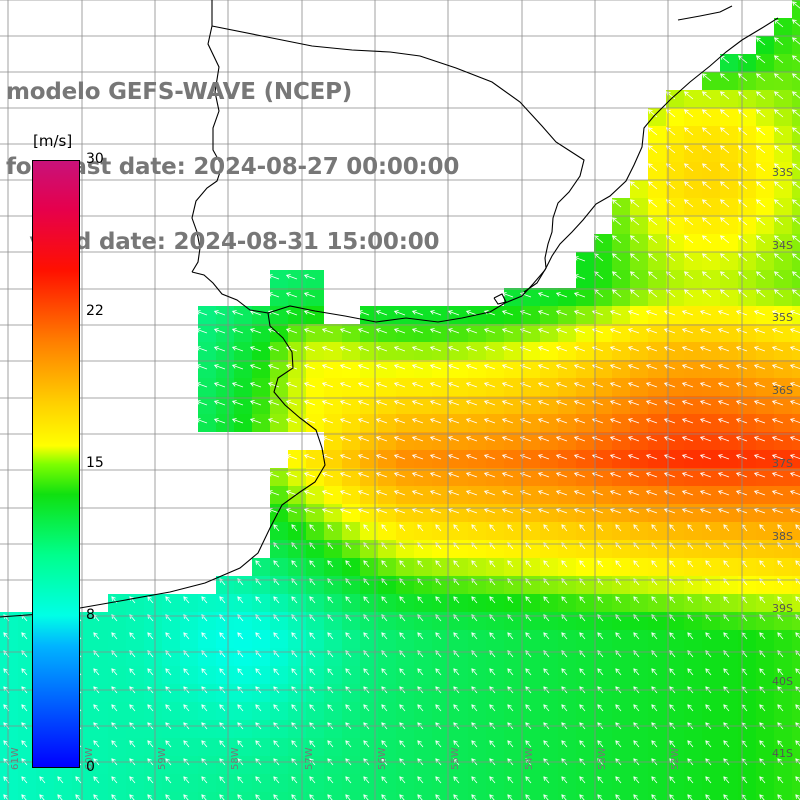 This screenshot has width=800, height=800. Describe the element at coordinates (89, 758) in the screenshot. I see `lon-label: 60W` at that location.